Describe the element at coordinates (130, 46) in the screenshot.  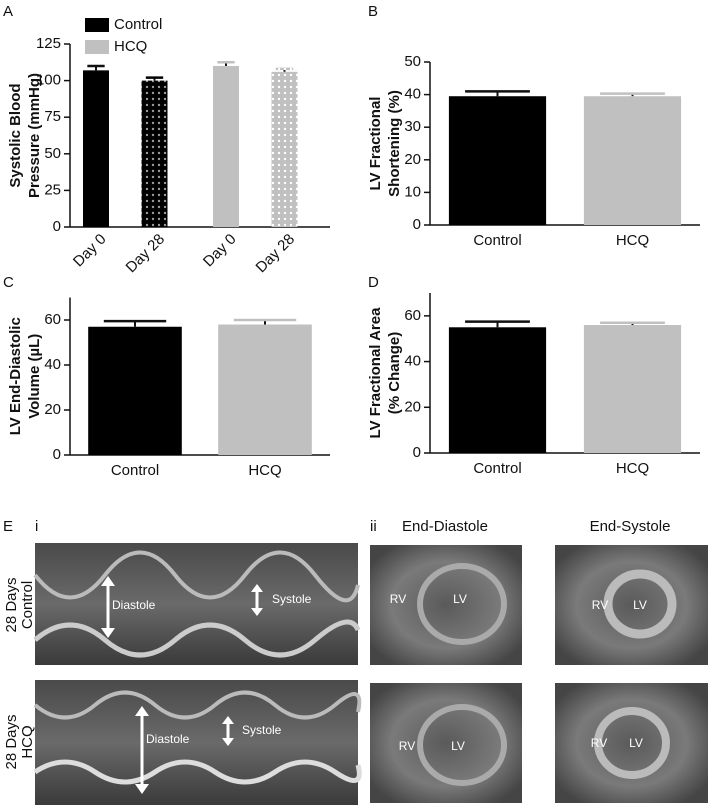
I see `legend-label: HCQ` at that location.